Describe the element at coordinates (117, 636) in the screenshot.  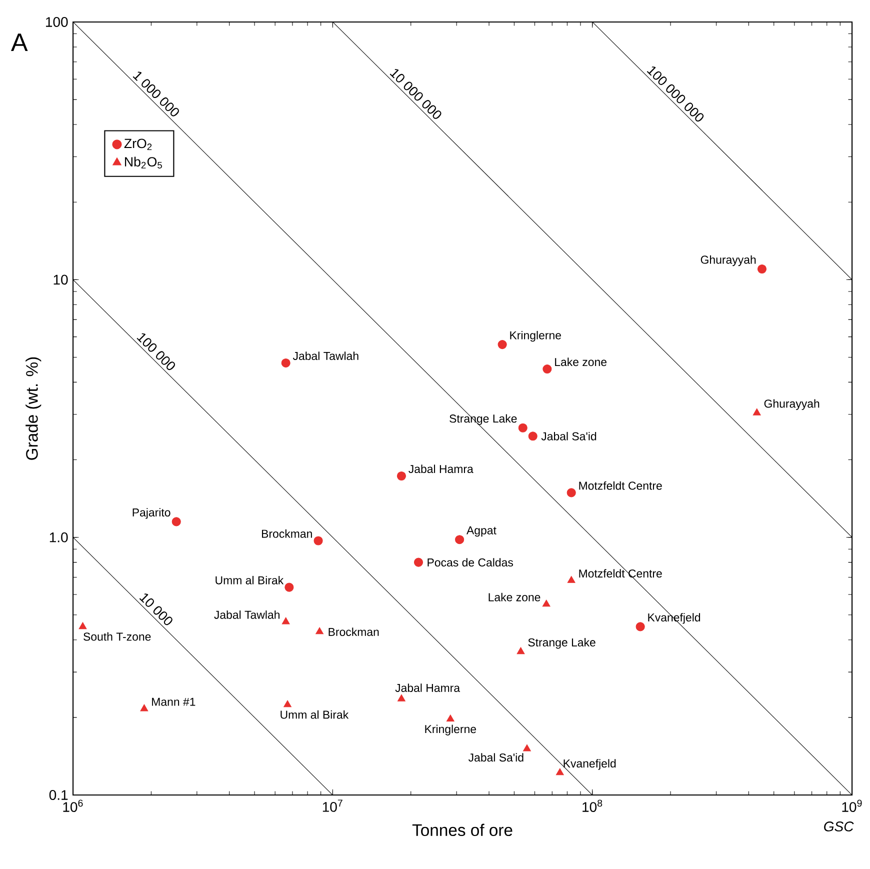
I see `annotation: South T-zone` at that location.